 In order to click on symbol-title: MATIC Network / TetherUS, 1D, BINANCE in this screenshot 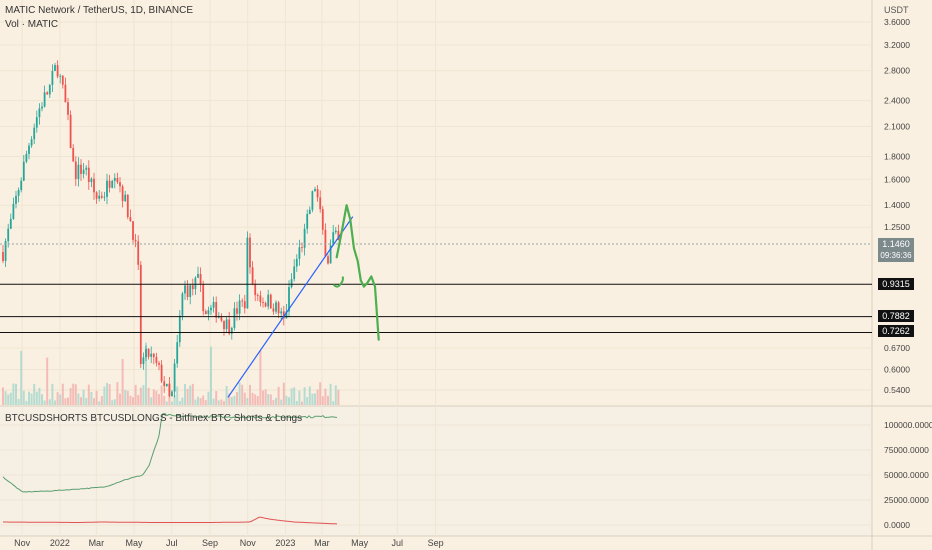, I will do `click(99, 10)`.